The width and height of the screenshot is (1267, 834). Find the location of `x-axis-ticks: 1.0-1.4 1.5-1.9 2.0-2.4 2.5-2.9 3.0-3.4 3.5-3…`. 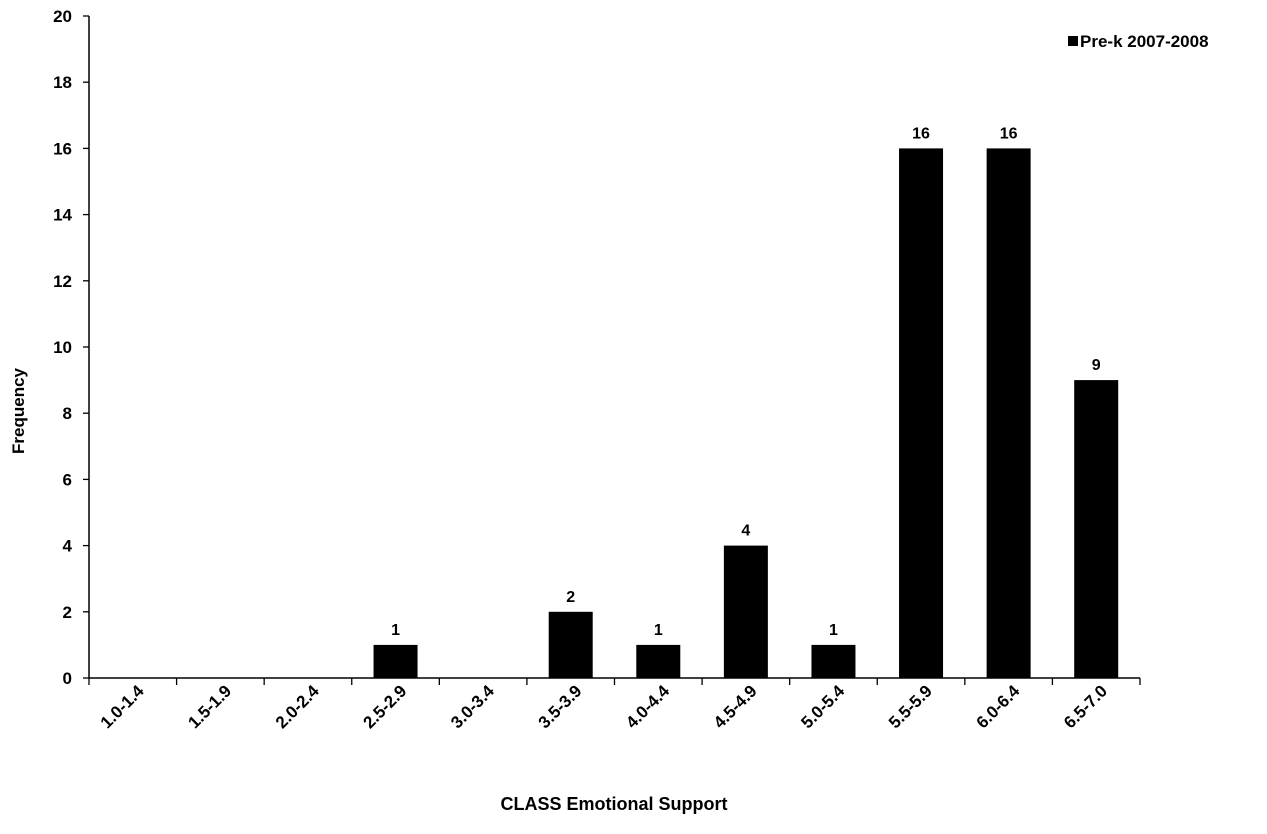

x-axis-ticks: 1.0-1.4 1.5-1.9 2.0-2.4 2.5-2.9 3.0-3.4 3.5-3… is located at coordinates (614, 705).